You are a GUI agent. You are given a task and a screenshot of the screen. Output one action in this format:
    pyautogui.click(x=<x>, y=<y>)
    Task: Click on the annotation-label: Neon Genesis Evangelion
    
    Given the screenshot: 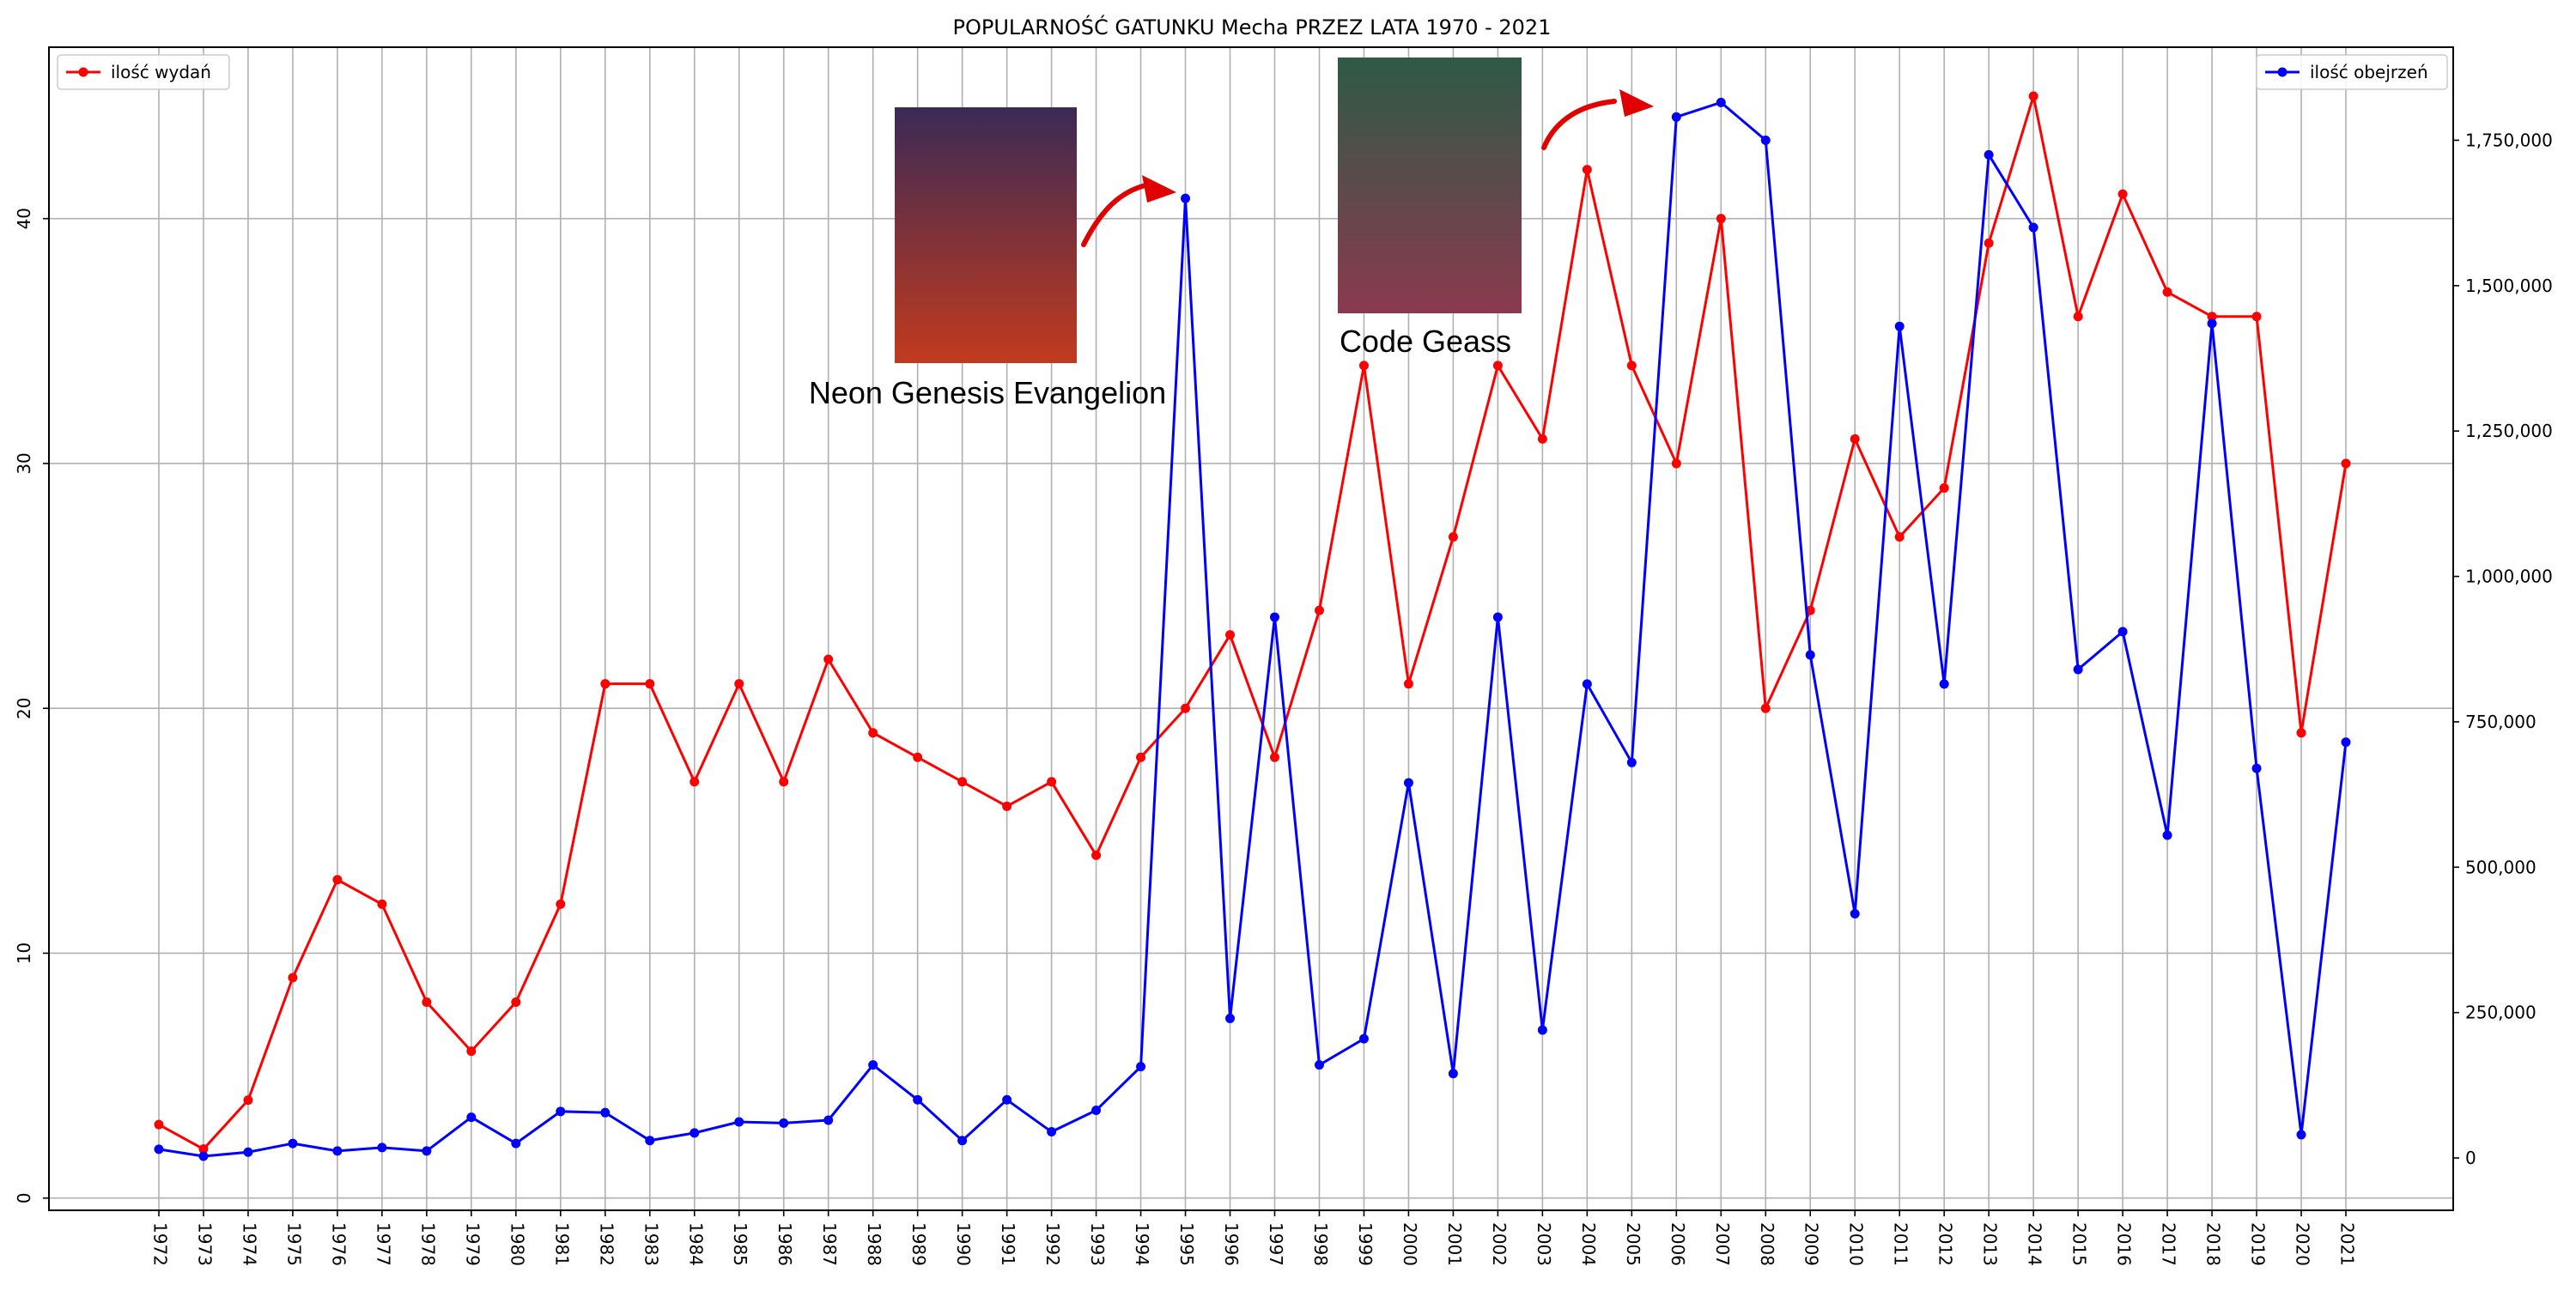 What is the action you would take?
    pyautogui.click(x=987, y=393)
    